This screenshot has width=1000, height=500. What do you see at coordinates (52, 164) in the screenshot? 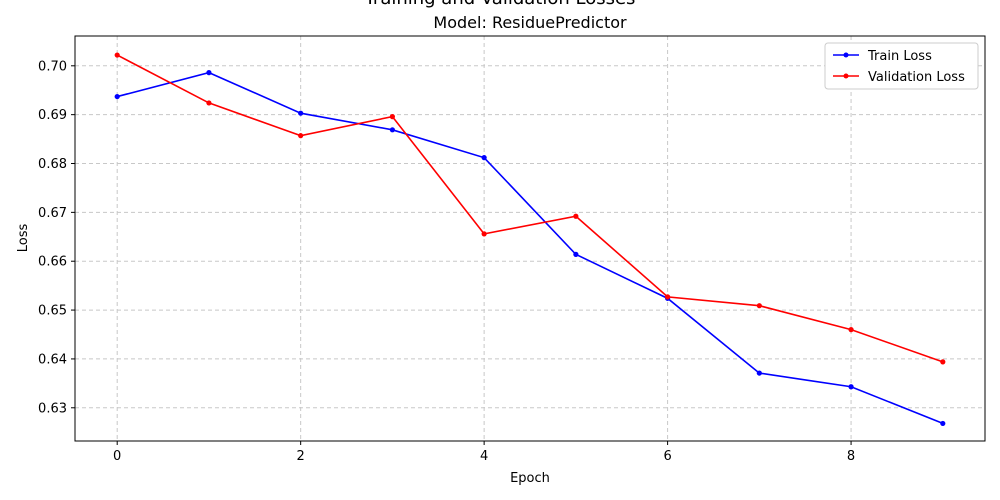
I see `y-tick-label: 0.68` at bounding box center [52, 164].